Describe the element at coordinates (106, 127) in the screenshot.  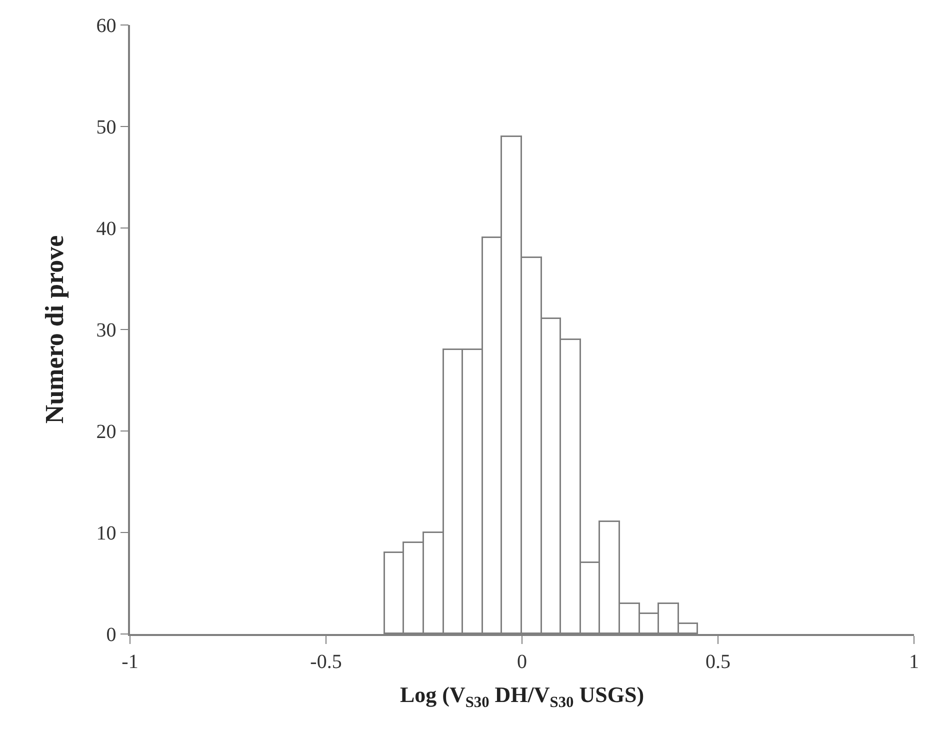
I see `y-tick-label: 50` at that location.